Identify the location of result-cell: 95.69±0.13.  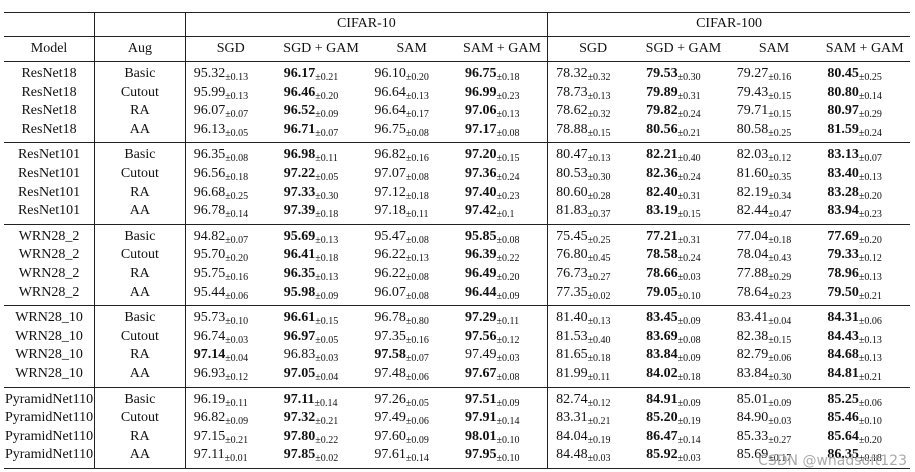
(321, 235).